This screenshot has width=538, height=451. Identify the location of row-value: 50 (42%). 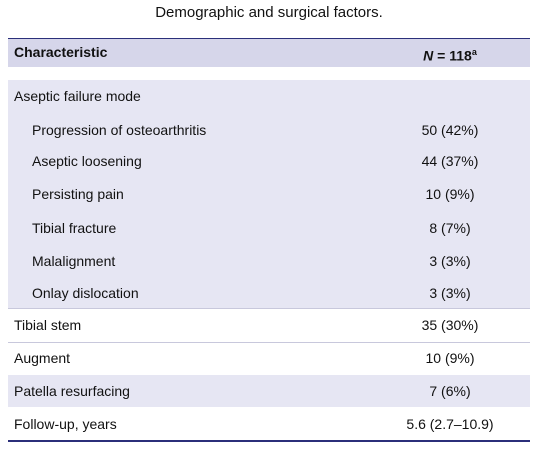
(450, 130).